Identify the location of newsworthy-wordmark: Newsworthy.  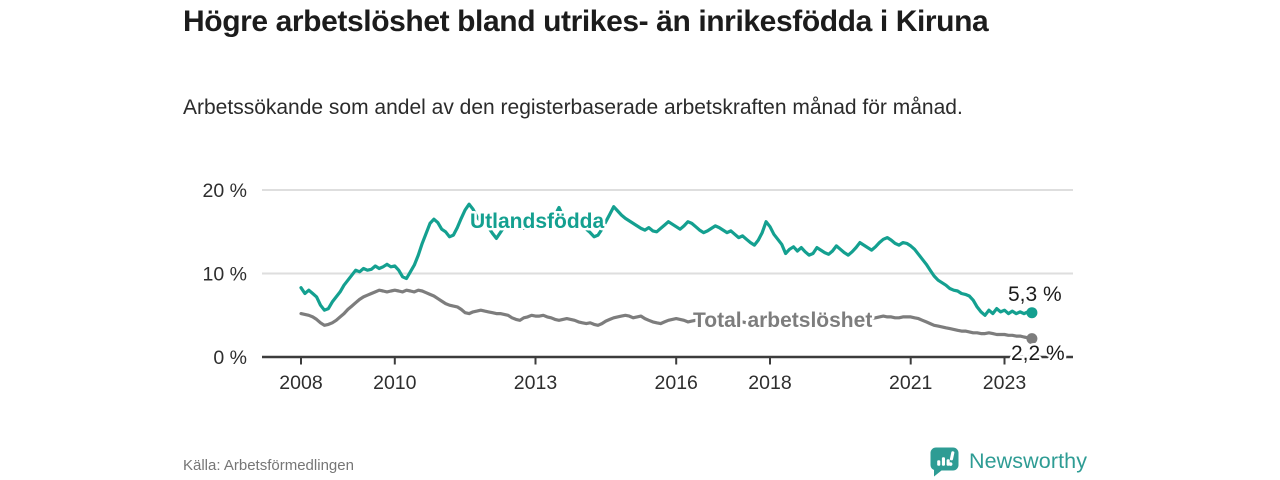
(1028, 461).